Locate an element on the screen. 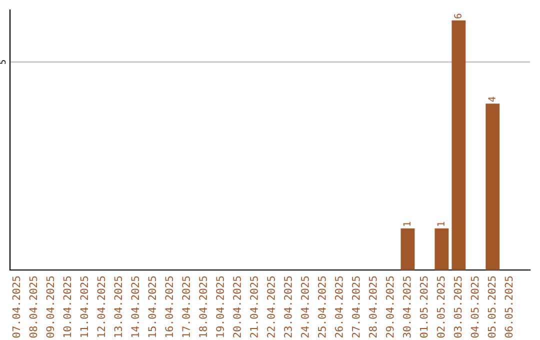 The height and width of the screenshot is (340, 540). x-tick-label: 17.04.2025 is located at coordinates (186, 307).